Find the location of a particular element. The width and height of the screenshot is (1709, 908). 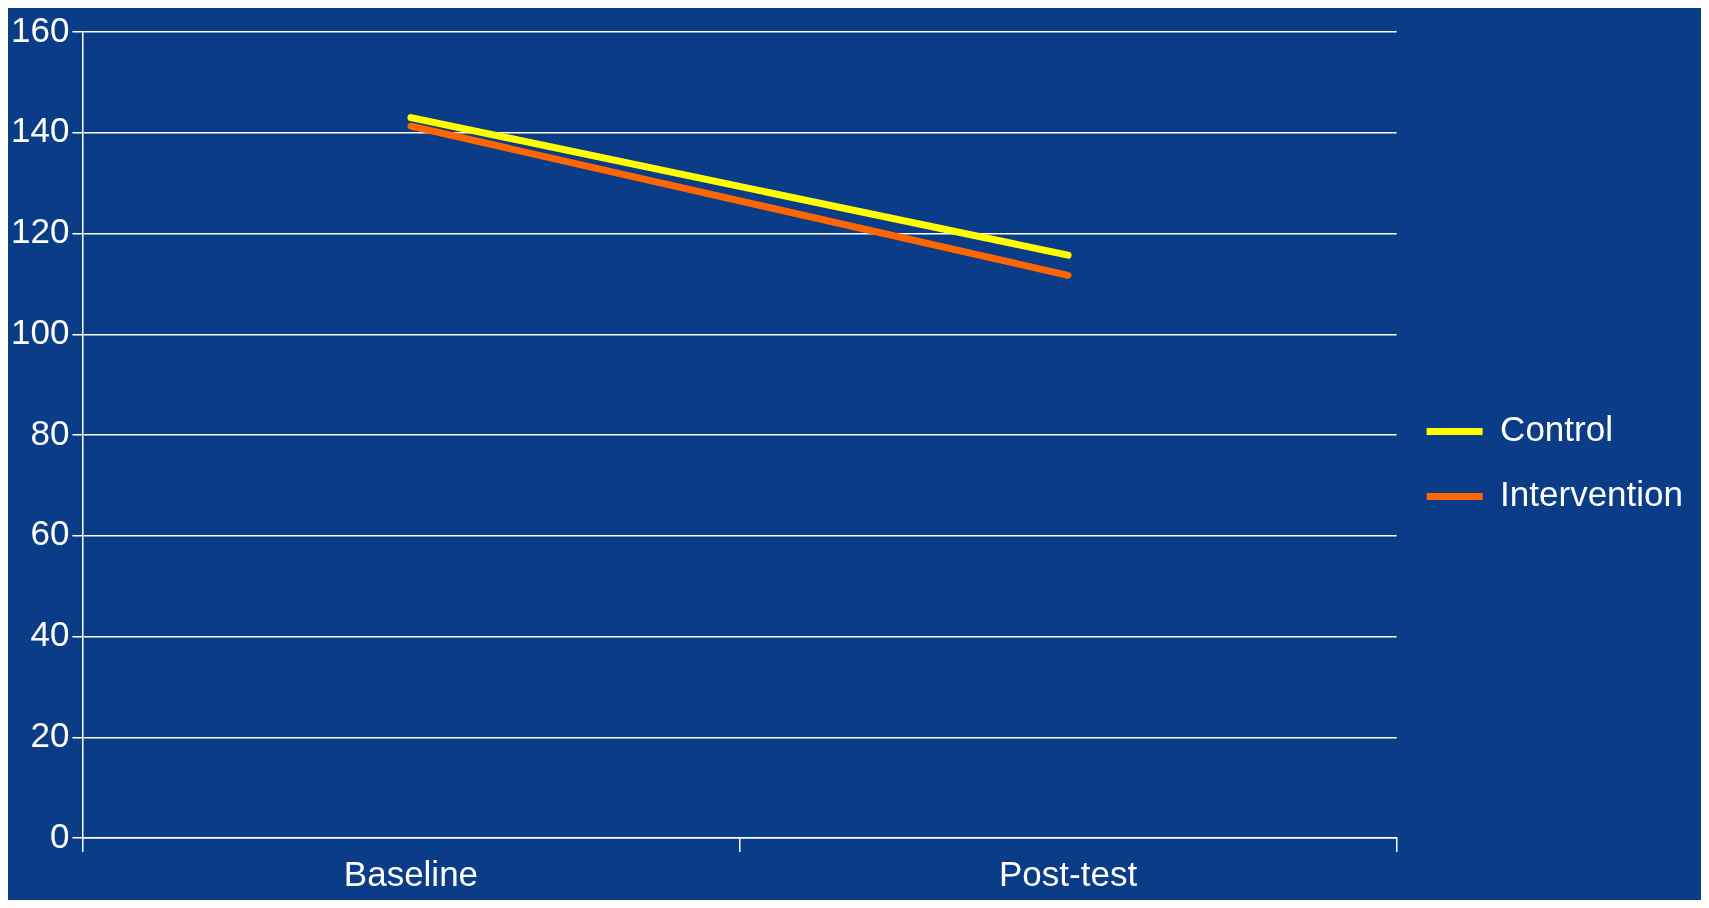

legend-label: Control is located at coordinates (1556, 429).